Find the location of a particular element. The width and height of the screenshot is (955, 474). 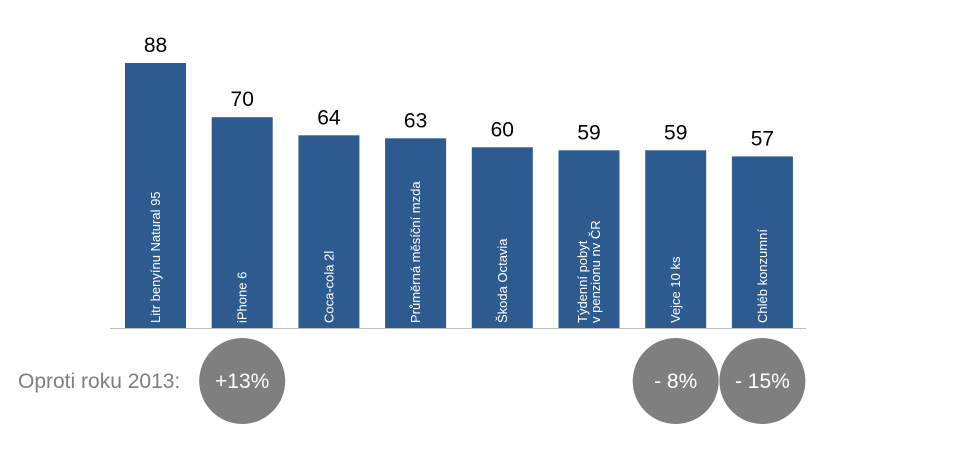

value-label-3: 63 is located at coordinates (415, 120).